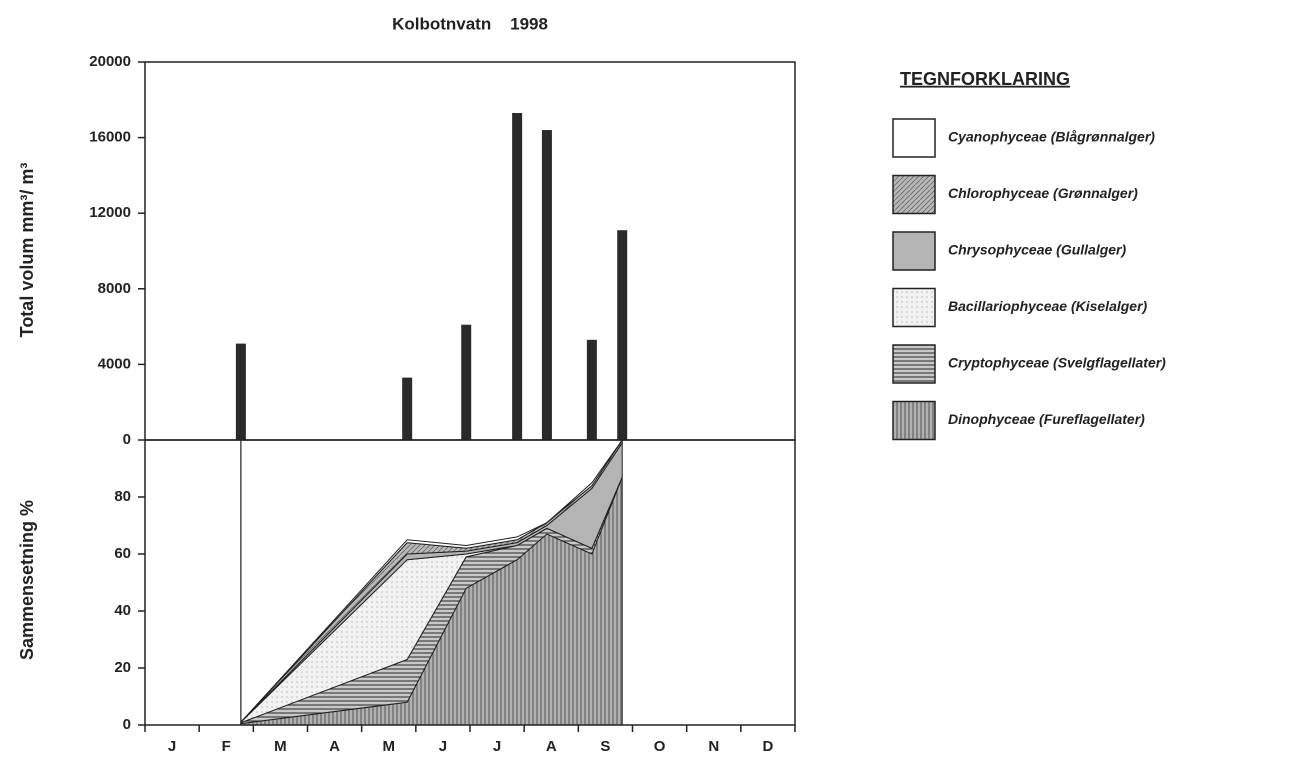 Image resolution: width=1290 pixels, height=760 pixels. I want to click on x-tick-label: D, so click(767, 746).